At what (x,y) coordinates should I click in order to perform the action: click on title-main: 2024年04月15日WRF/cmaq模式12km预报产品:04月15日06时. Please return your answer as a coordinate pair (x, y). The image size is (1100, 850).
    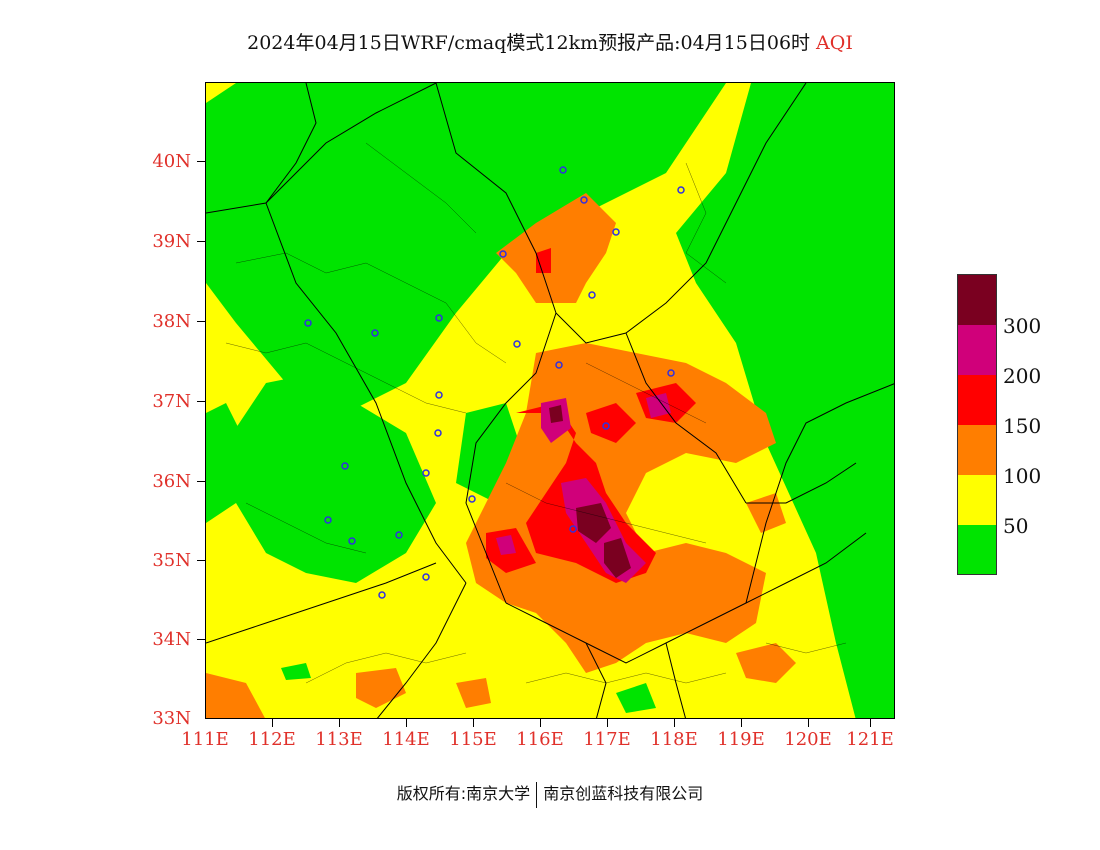
    Looking at the image, I should click on (529, 43).